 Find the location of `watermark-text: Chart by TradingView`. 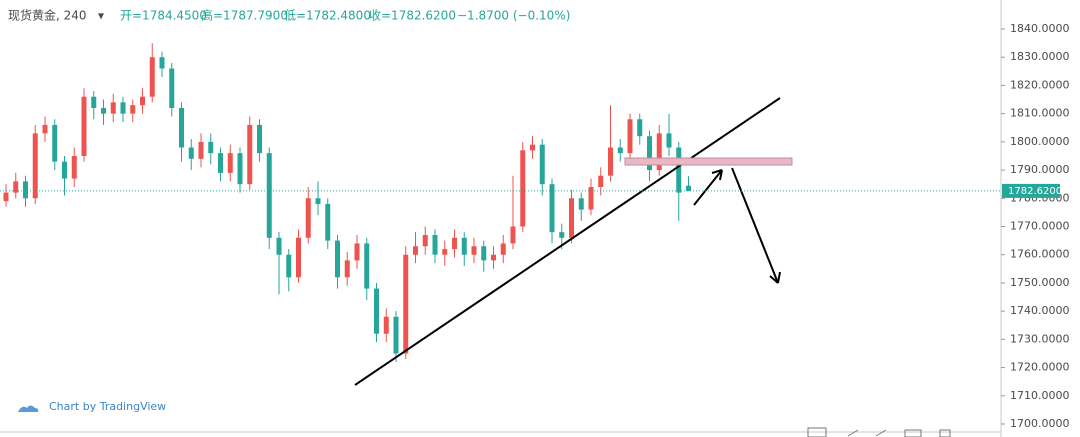

watermark-text: Chart by TradingView is located at coordinates (107, 406).